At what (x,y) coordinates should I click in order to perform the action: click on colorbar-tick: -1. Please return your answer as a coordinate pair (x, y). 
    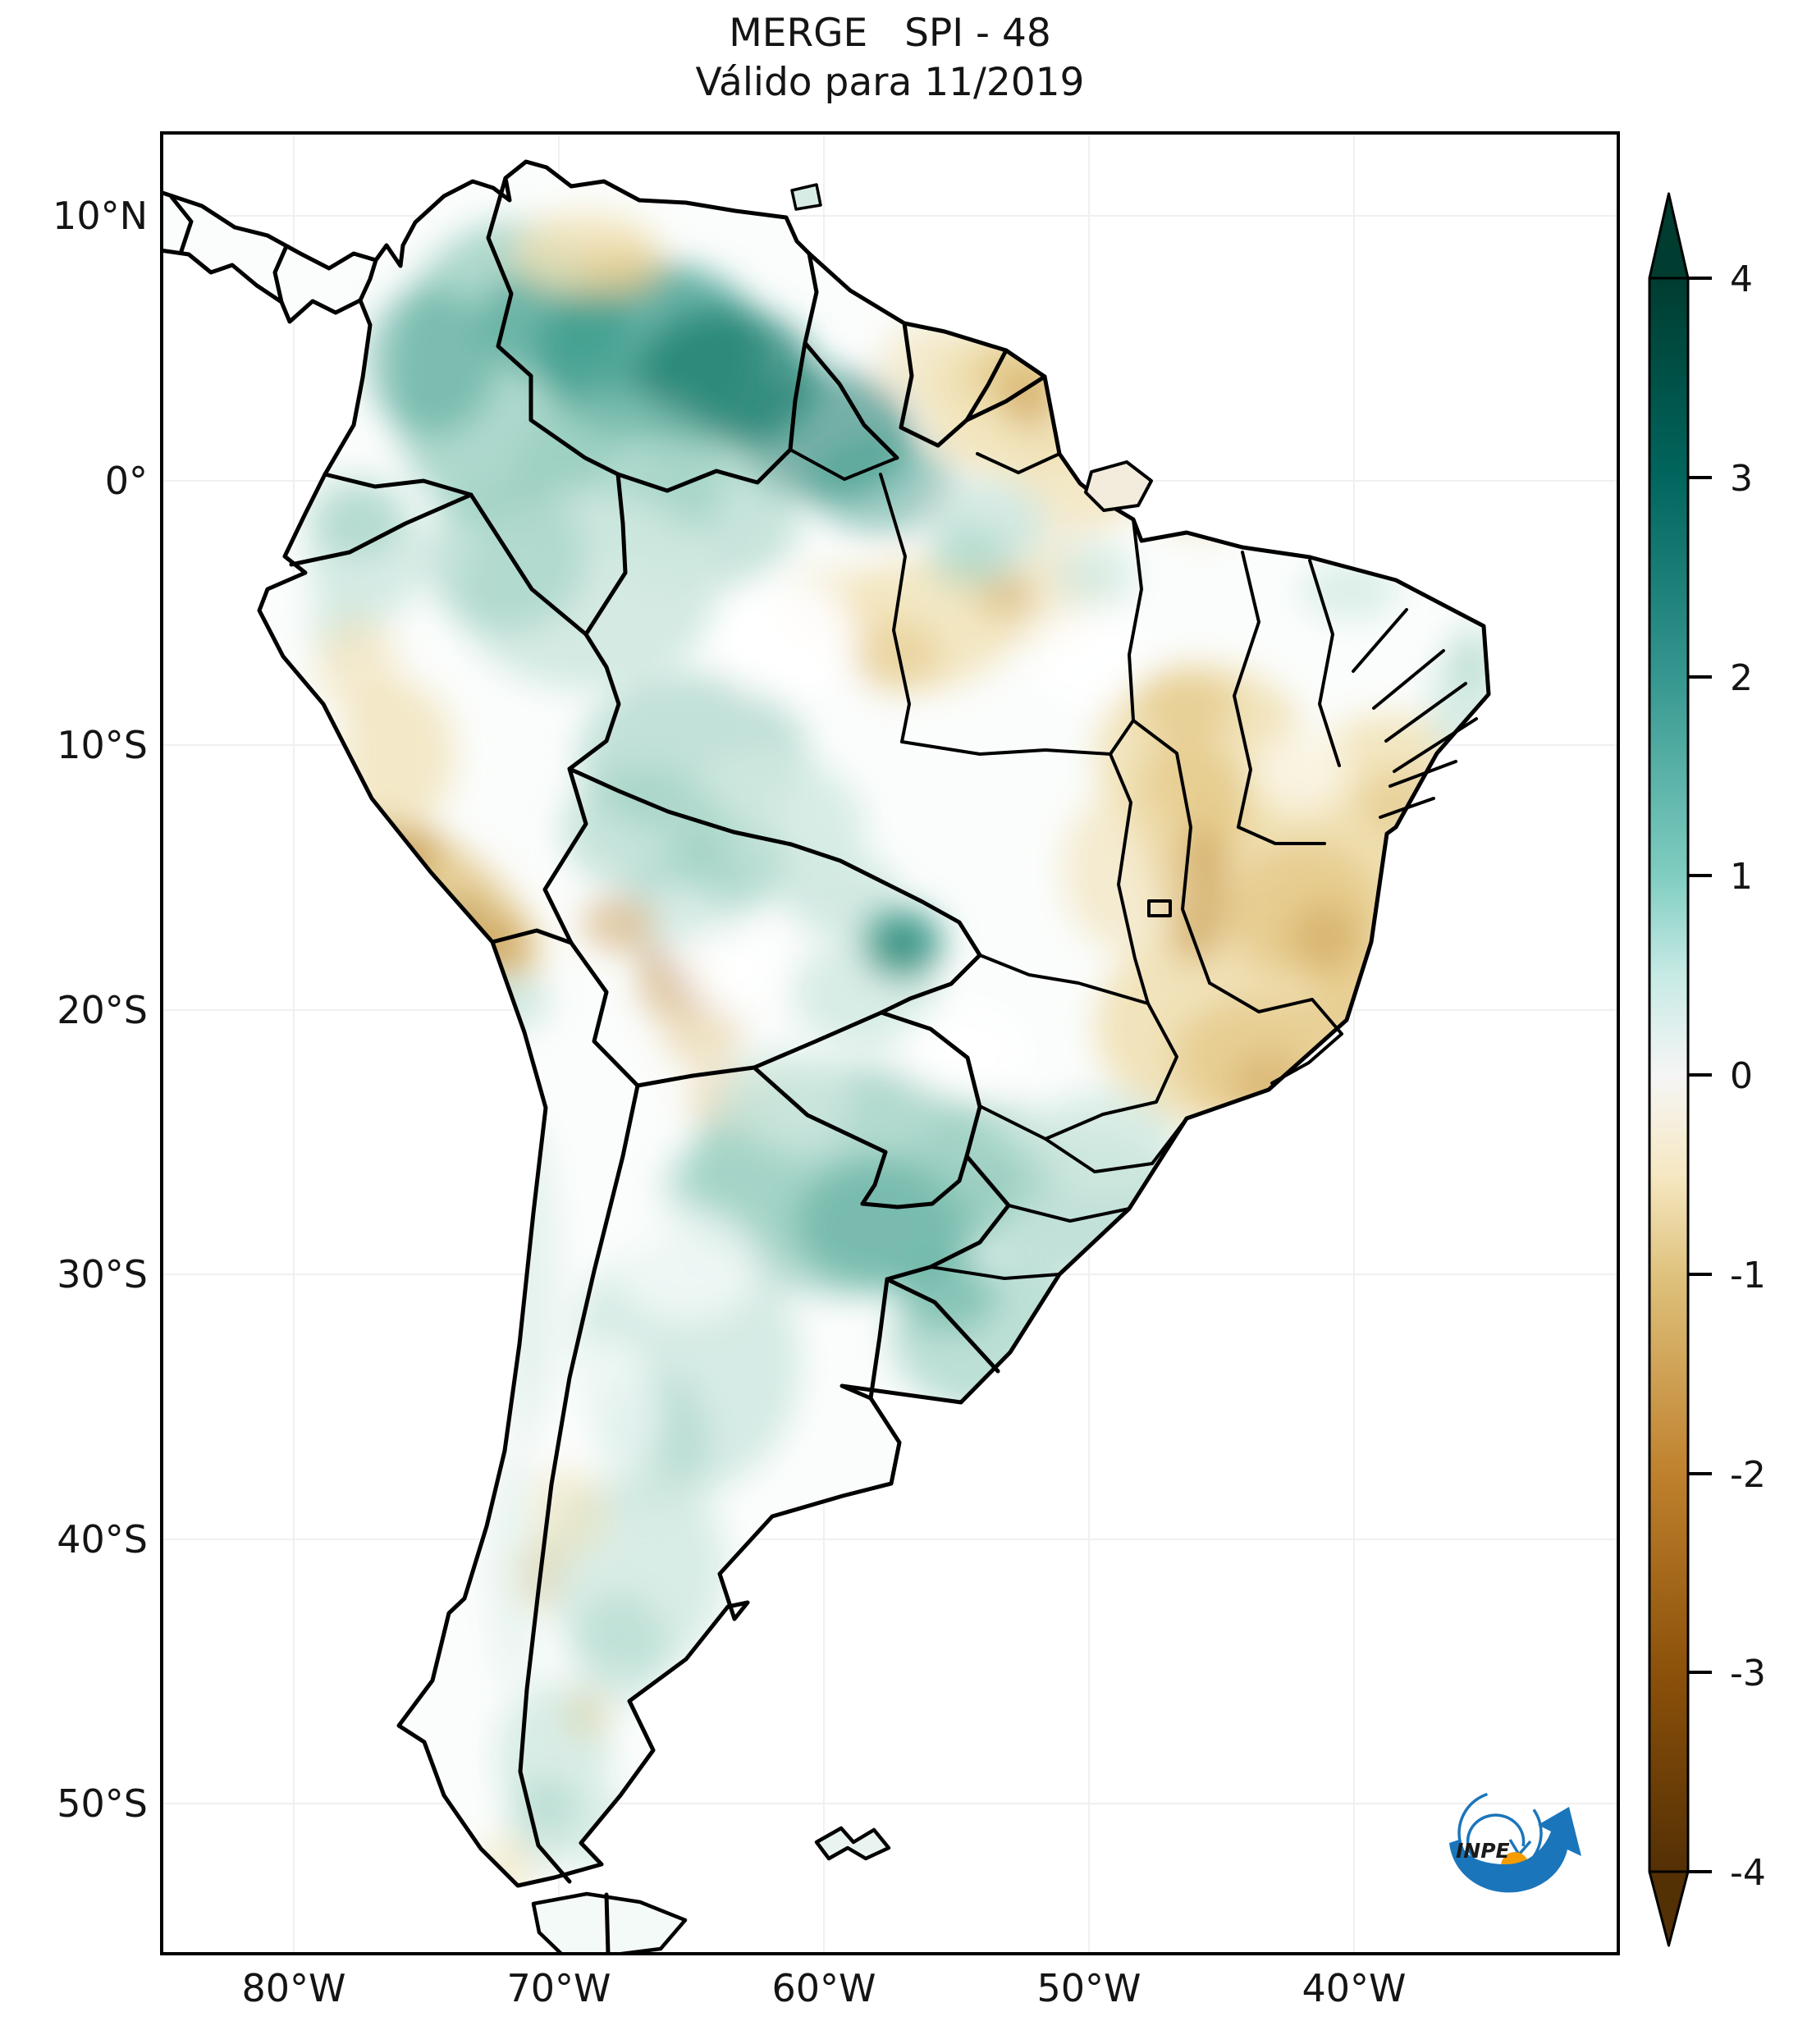
    Looking at the image, I should click on (1748, 1275).